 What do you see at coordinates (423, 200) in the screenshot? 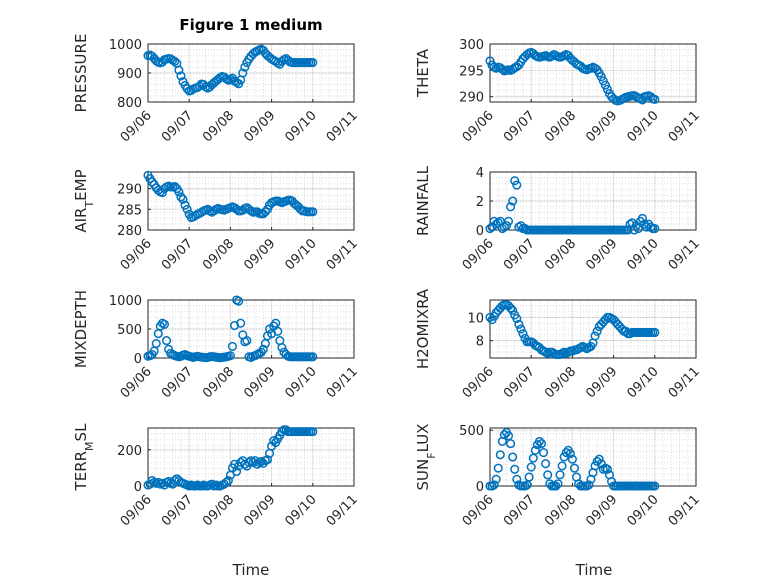
I see `y-axis-label: RAINFALL` at bounding box center [423, 200].